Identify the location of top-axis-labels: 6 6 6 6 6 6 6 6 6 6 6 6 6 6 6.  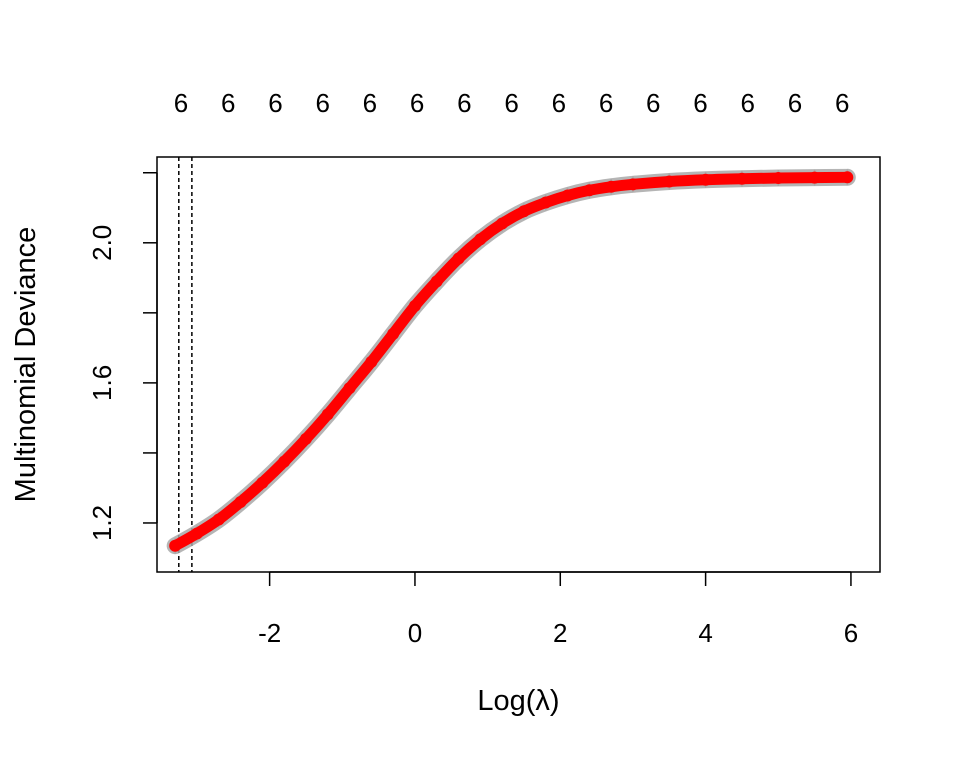
(512, 103).